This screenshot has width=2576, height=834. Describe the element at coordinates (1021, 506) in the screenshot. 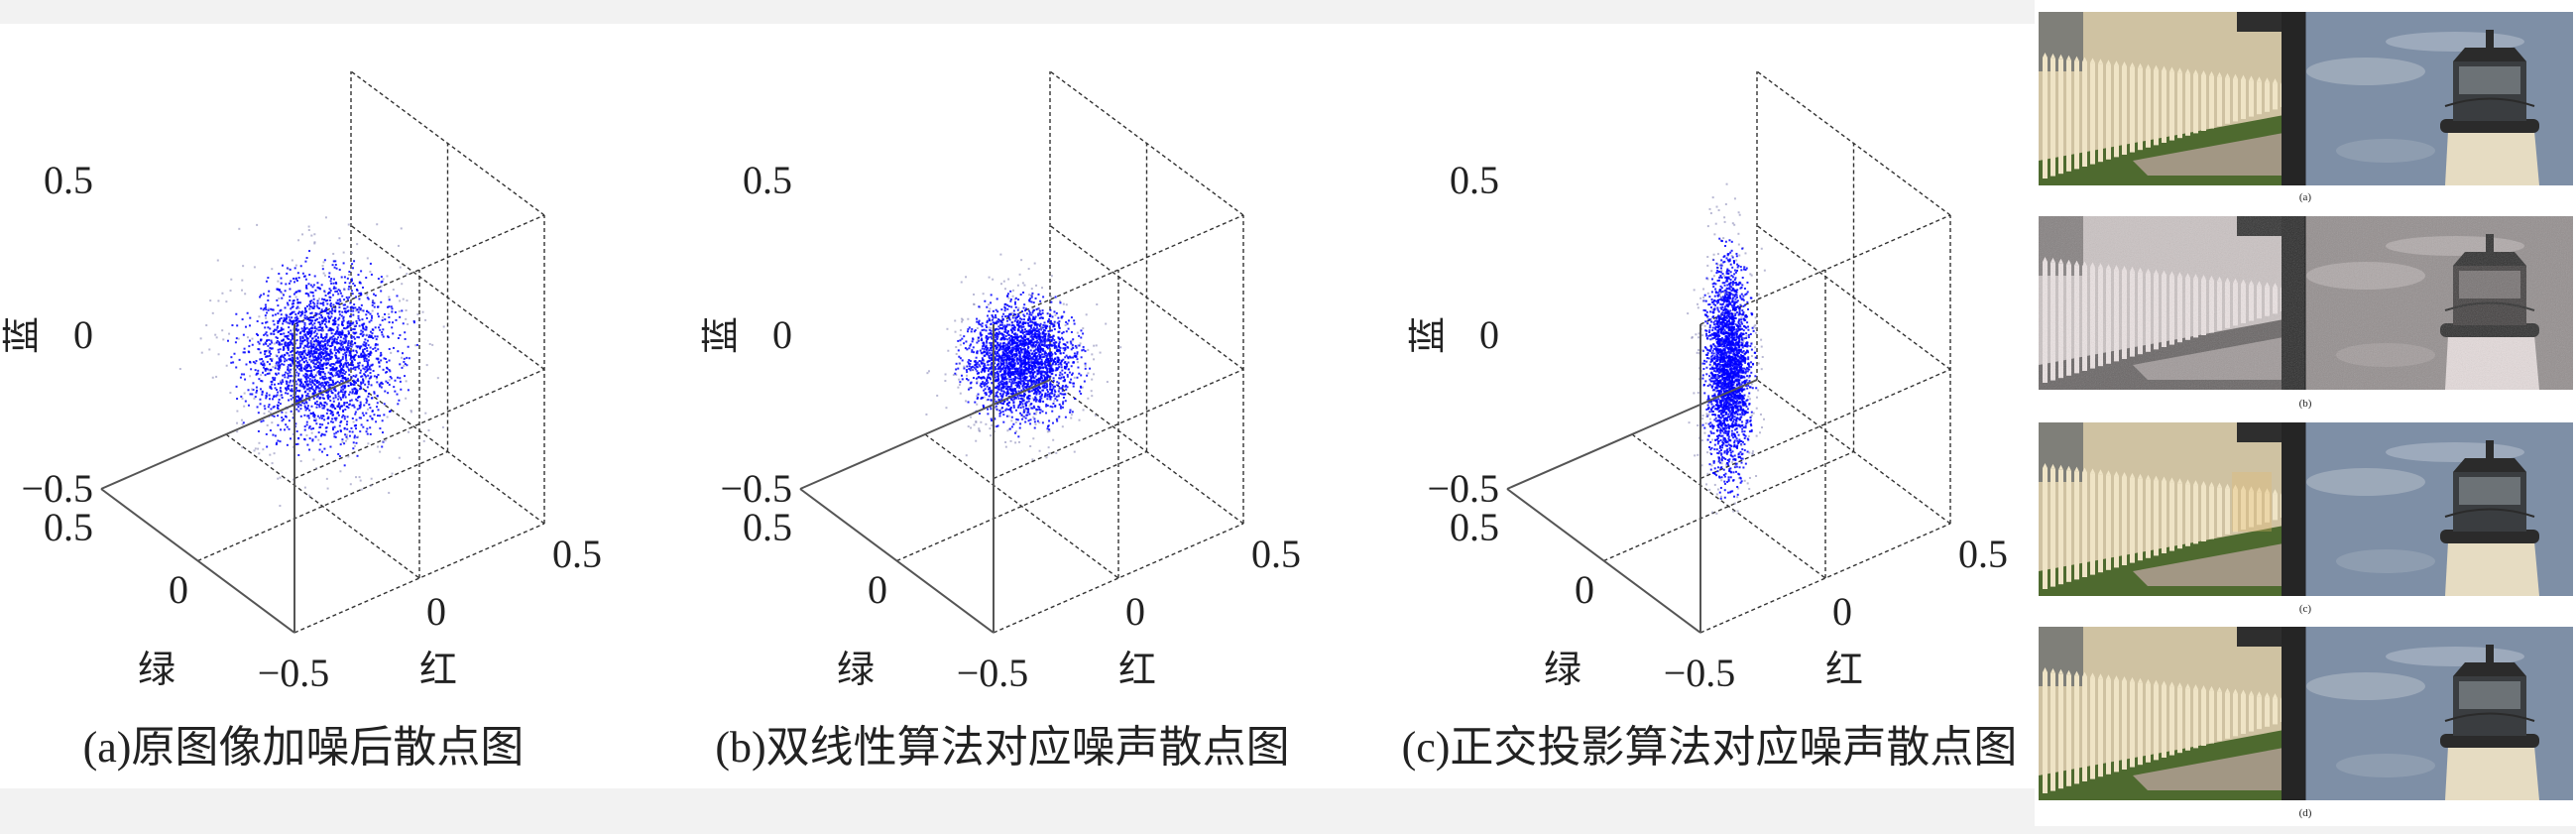

I see `gridline-green-0-floor` at that location.